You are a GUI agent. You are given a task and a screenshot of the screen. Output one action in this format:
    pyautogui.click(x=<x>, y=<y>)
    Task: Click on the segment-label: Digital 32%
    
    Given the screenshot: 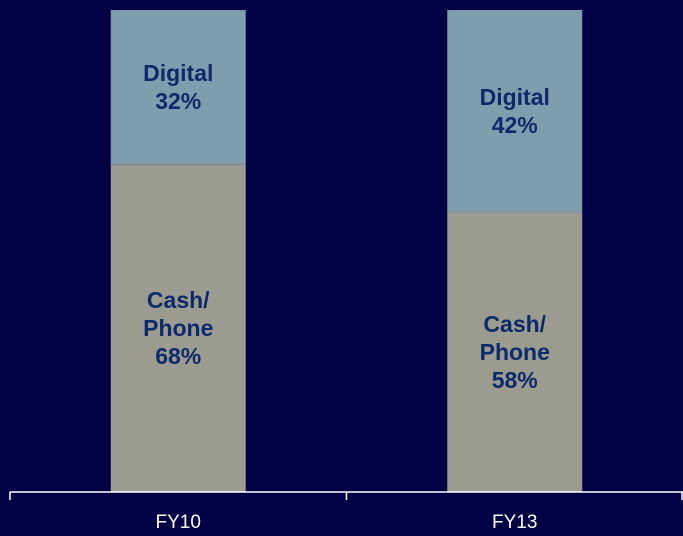 What is the action you would take?
    pyautogui.click(x=178, y=87)
    